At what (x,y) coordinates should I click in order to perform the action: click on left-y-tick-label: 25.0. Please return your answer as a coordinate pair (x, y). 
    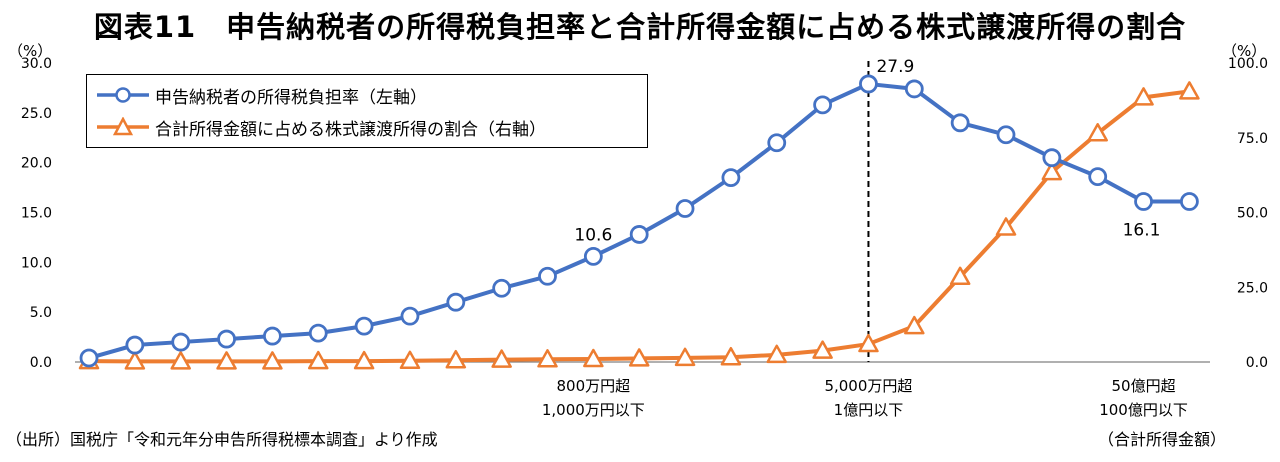
    Looking at the image, I should click on (36, 114).